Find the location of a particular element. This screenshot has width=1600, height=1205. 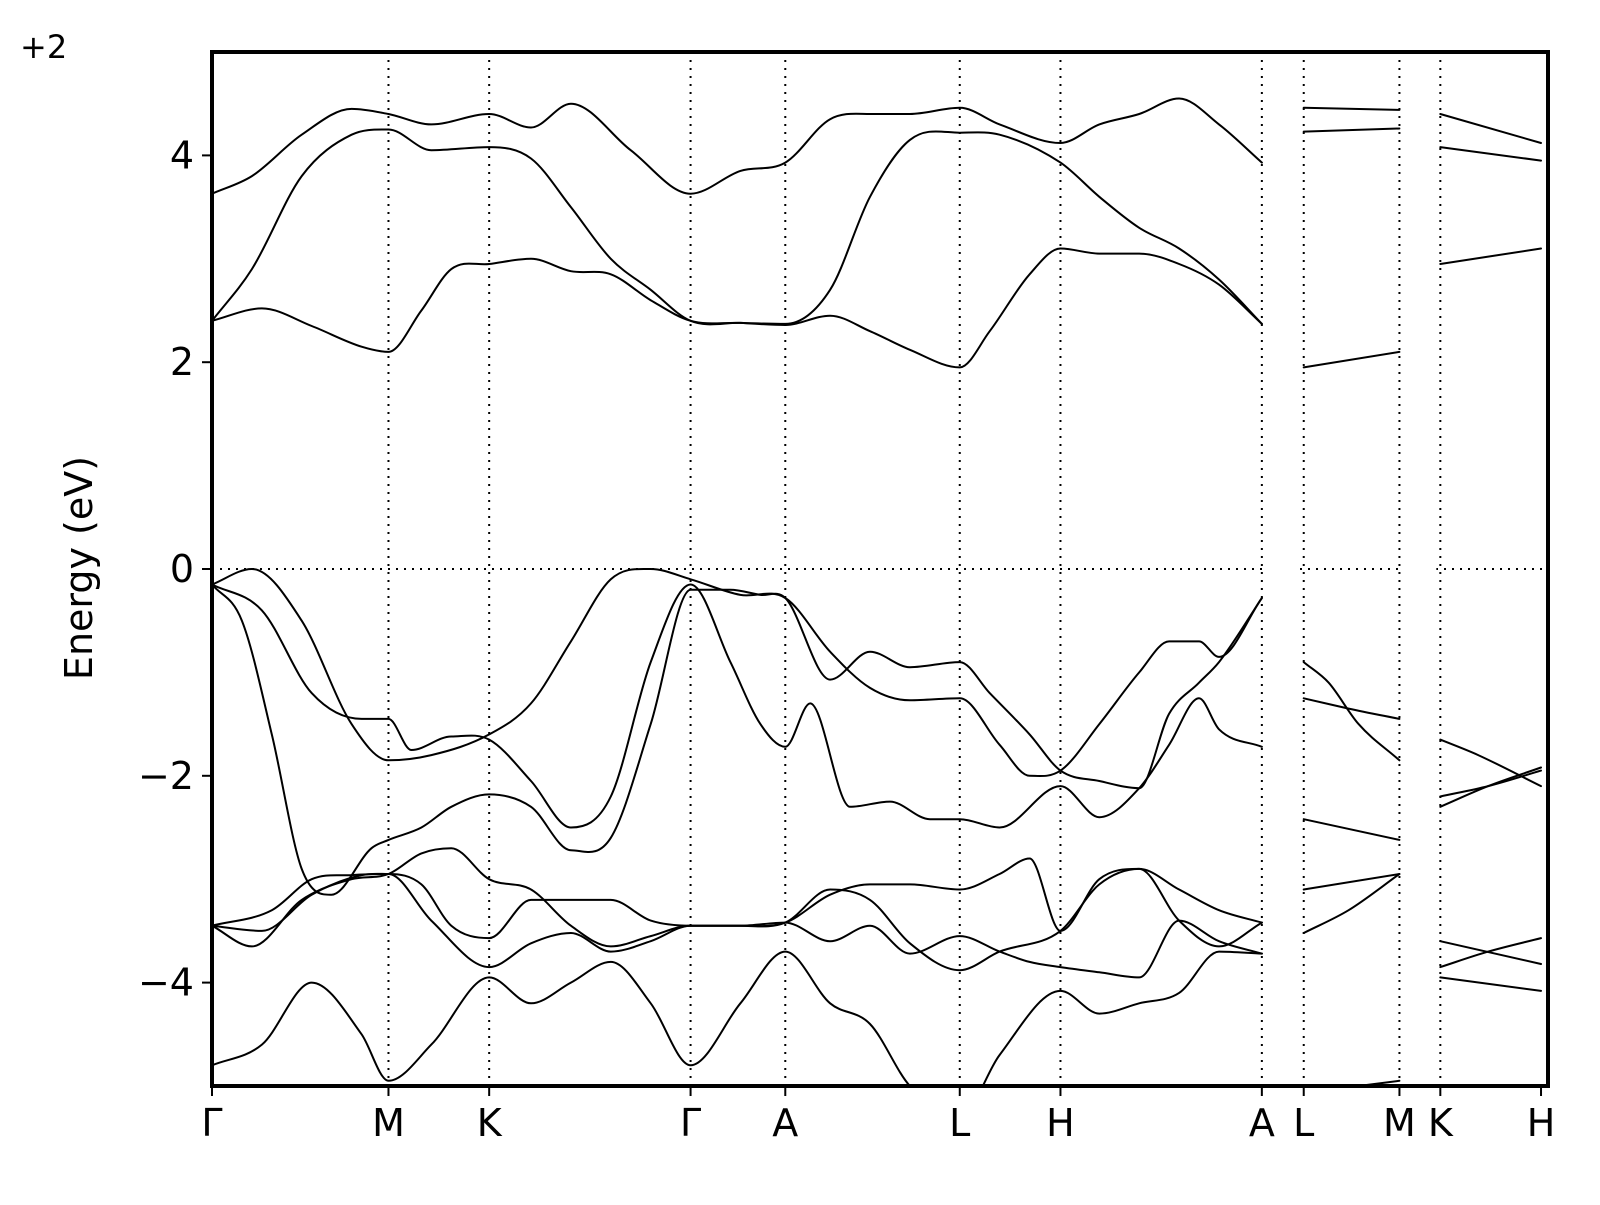

y-tick-label: 0 is located at coordinates (182, 569).